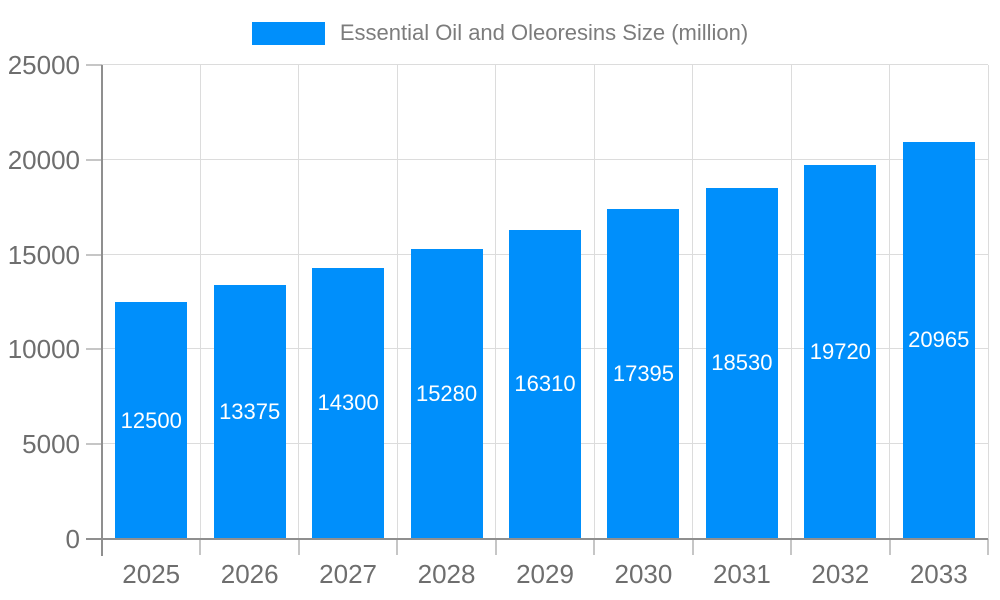  What do you see at coordinates (545, 574) in the screenshot?
I see `x-axis-label: 2029` at bounding box center [545, 574].